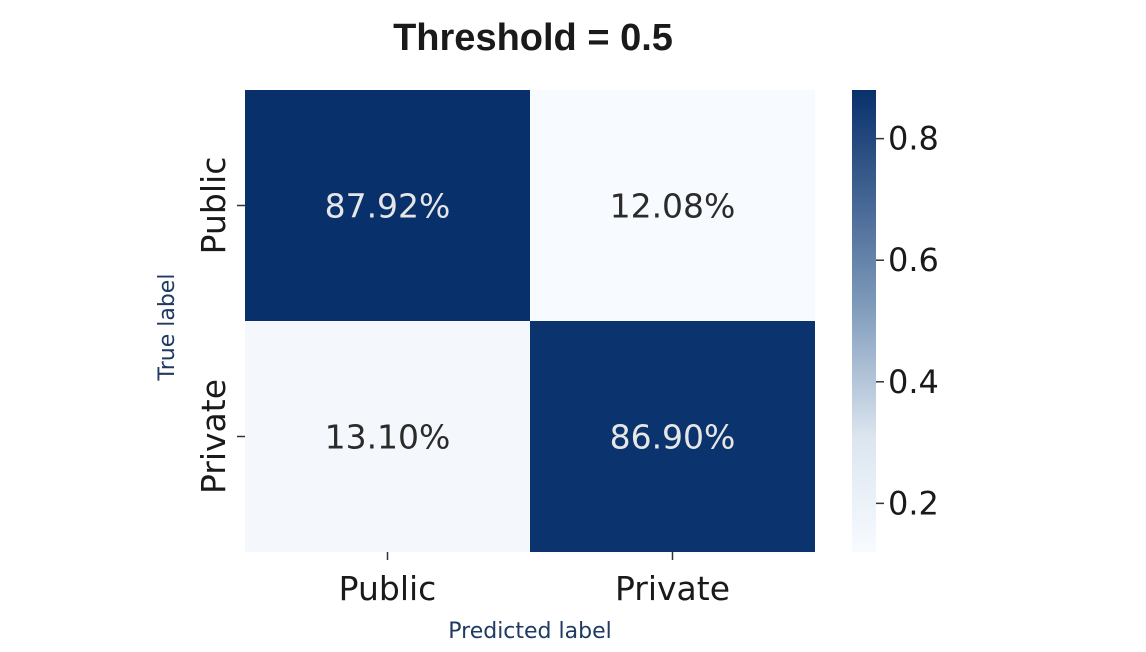 The height and width of the screenshot is (652, 1146). Describe the element at coordinates (213, 206) in the screenshot. I see `y-tick-label: Public` at that location.